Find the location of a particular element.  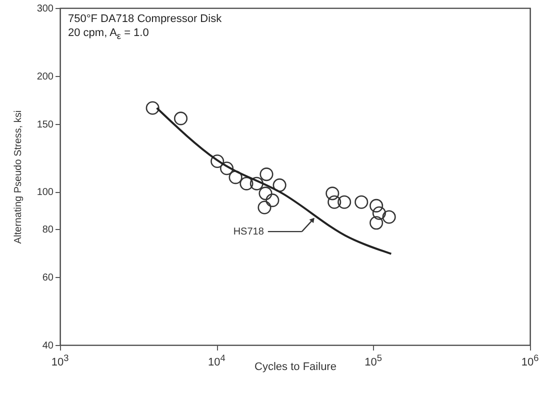

annotation: HS718 is located at coordinates (248, 232).